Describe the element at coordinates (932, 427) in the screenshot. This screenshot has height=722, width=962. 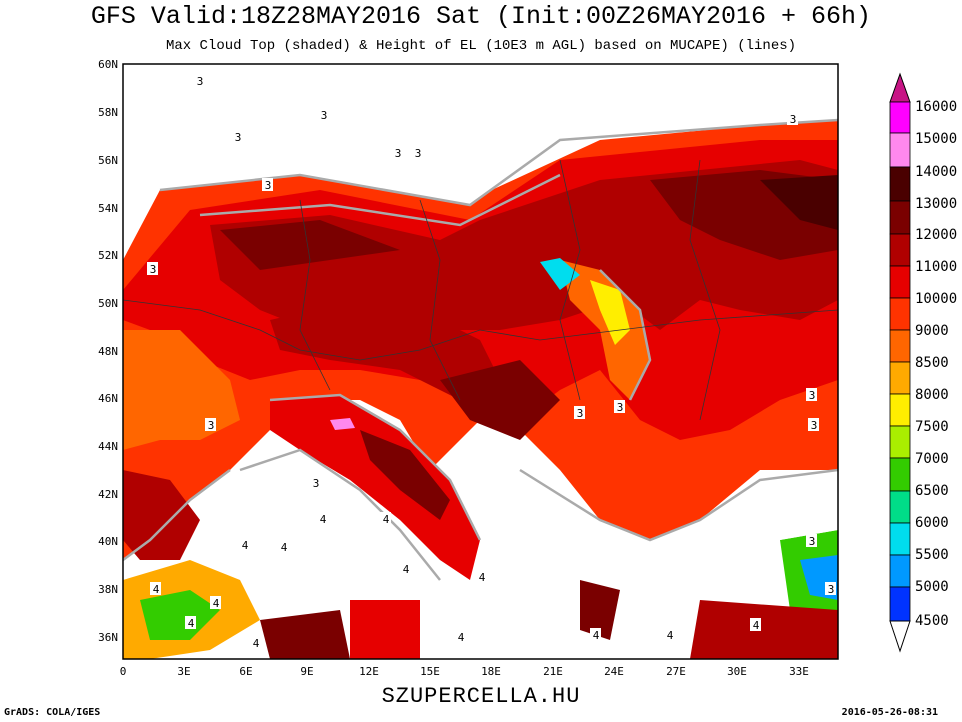
I see `legend-label: 7500` at that location.